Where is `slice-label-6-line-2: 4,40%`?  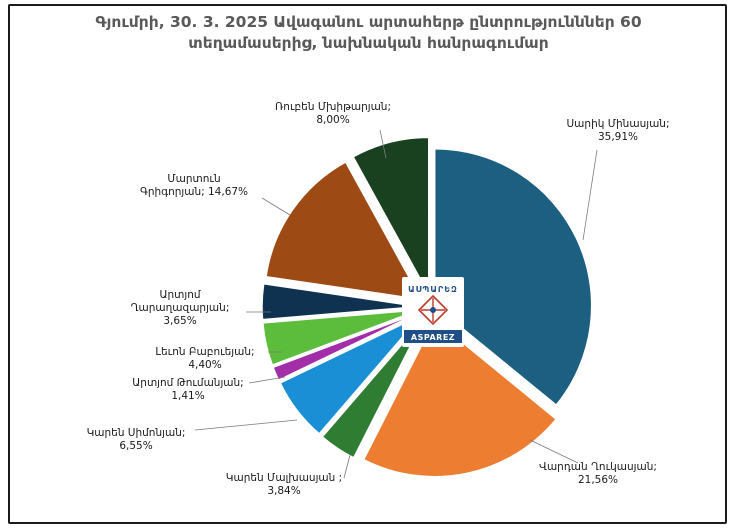
slice-label-6-line-2: 4,40% is located at coordinates (204, 365).